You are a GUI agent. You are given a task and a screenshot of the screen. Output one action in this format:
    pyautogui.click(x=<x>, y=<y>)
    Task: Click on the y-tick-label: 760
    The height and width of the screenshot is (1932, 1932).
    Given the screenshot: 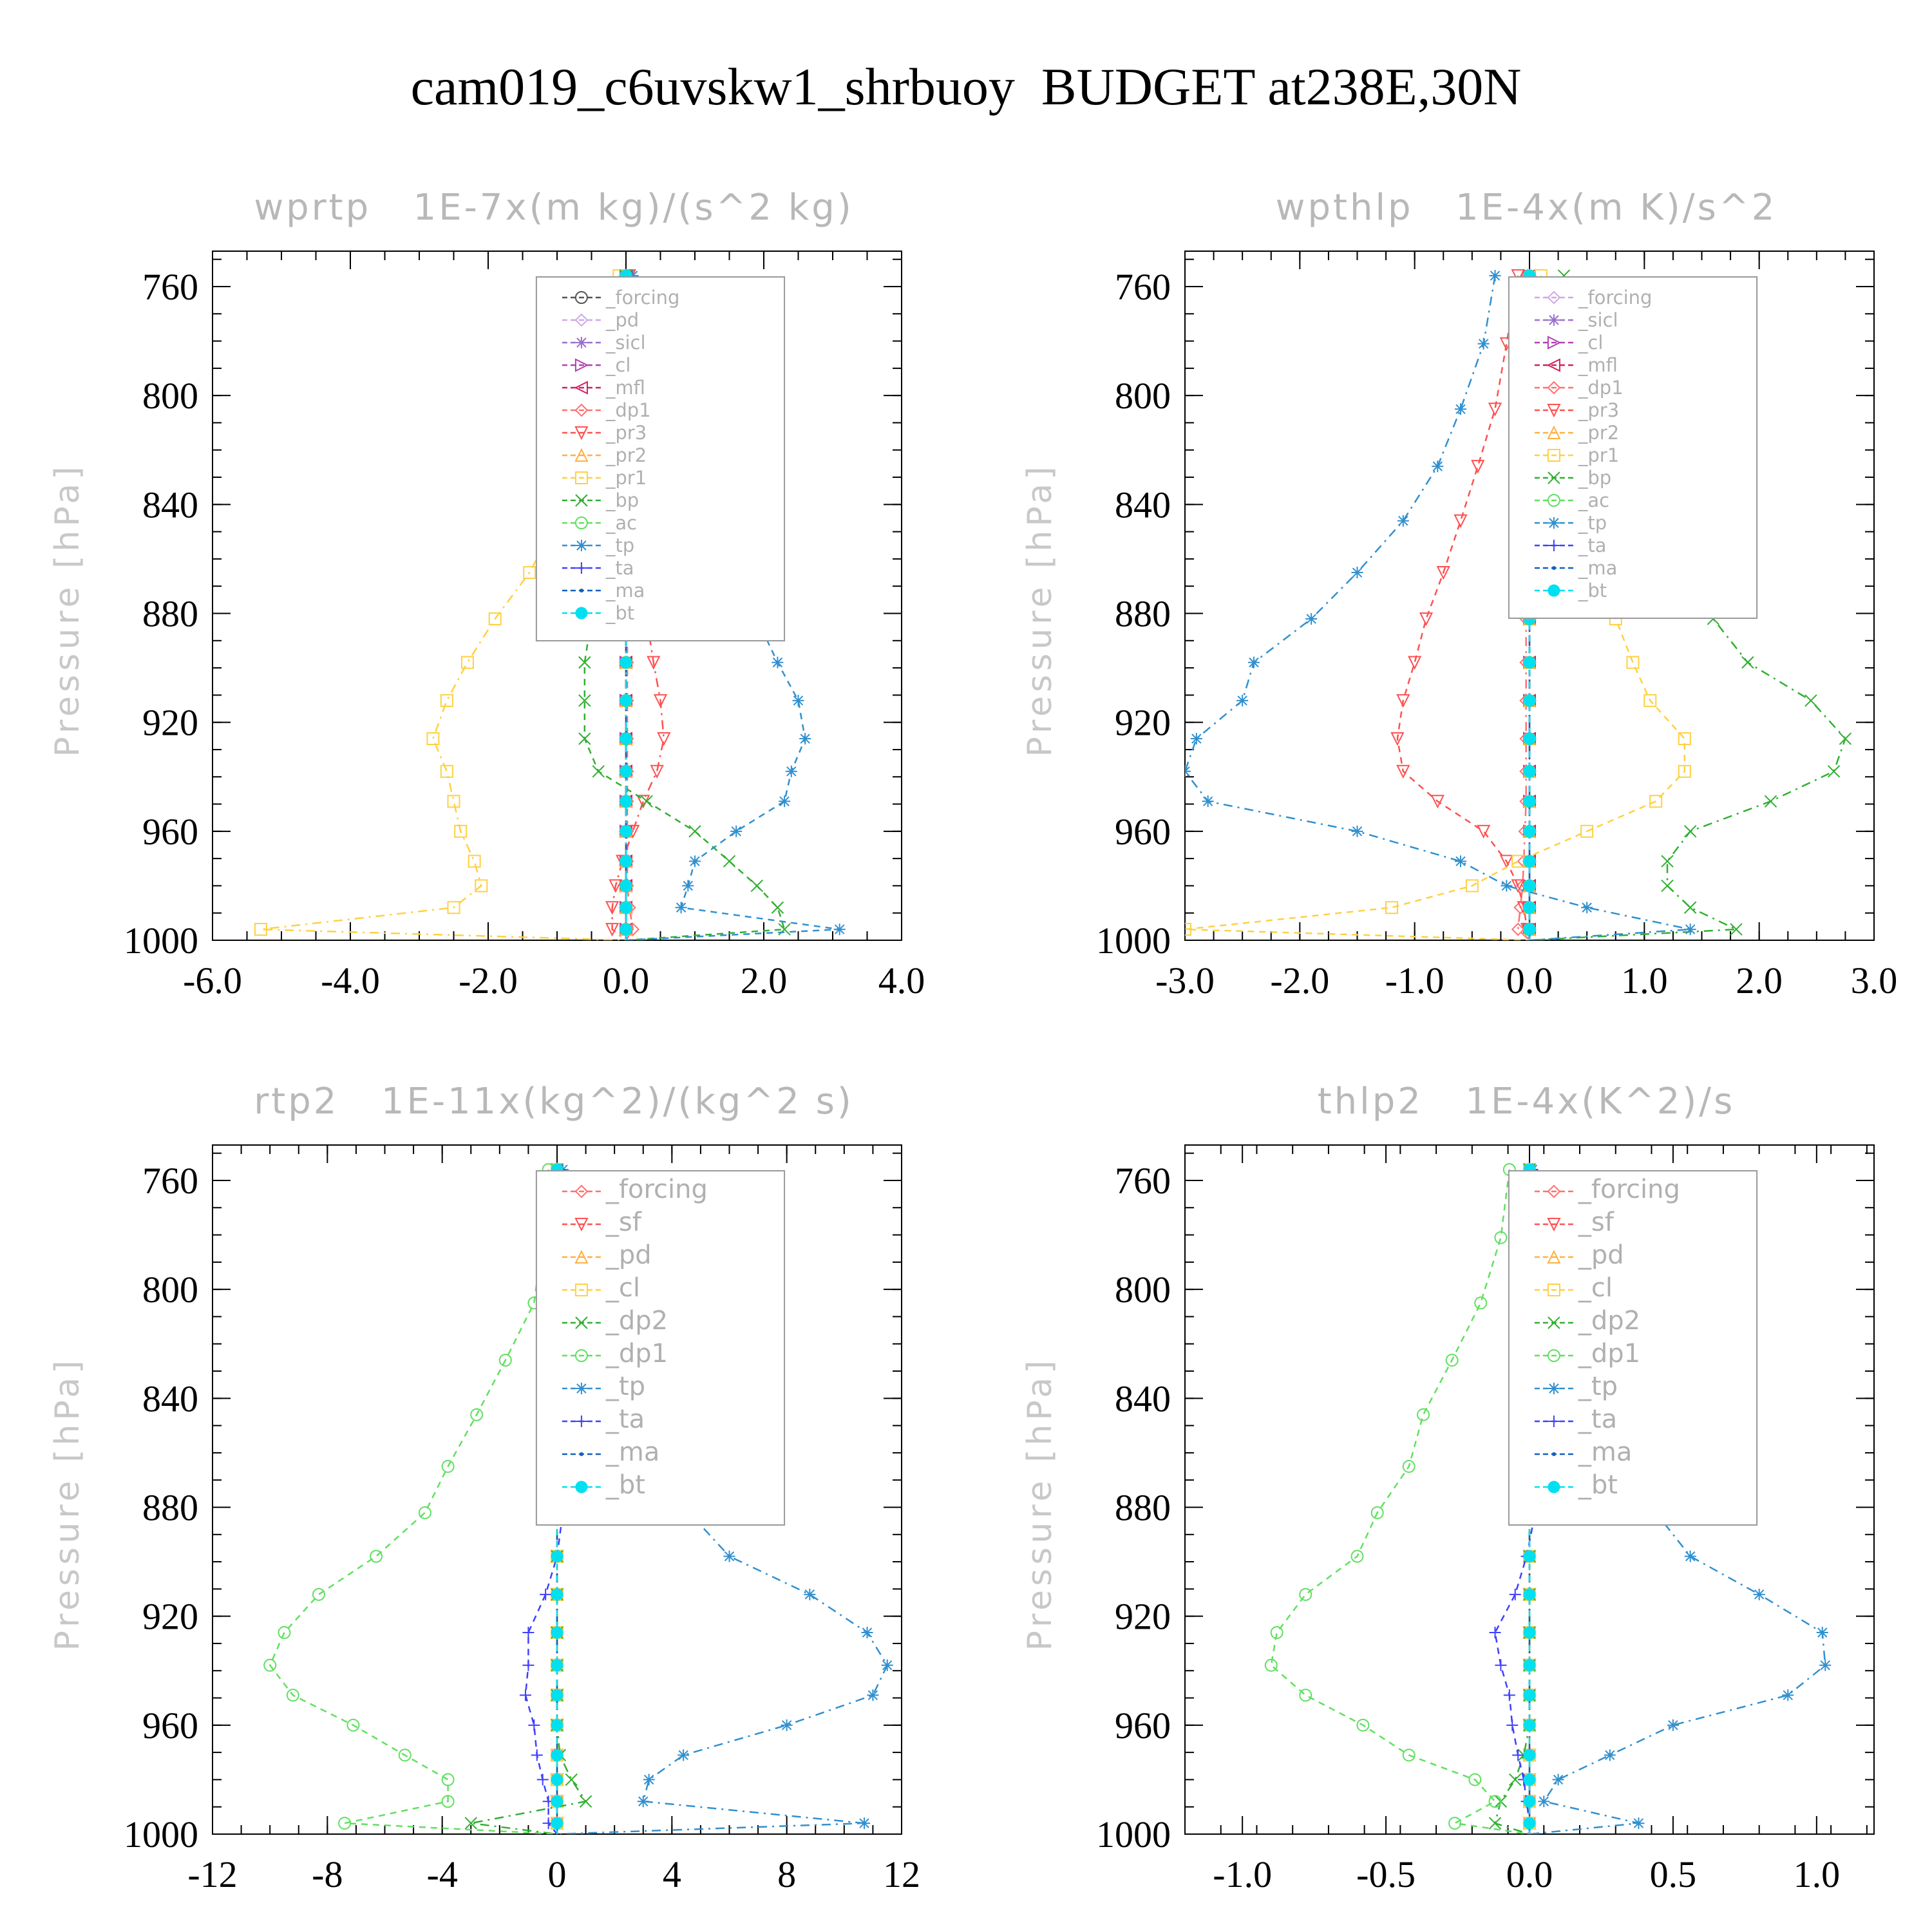 What is the action you would take?
    pyautogui.click(x=1143, y=1181)
    